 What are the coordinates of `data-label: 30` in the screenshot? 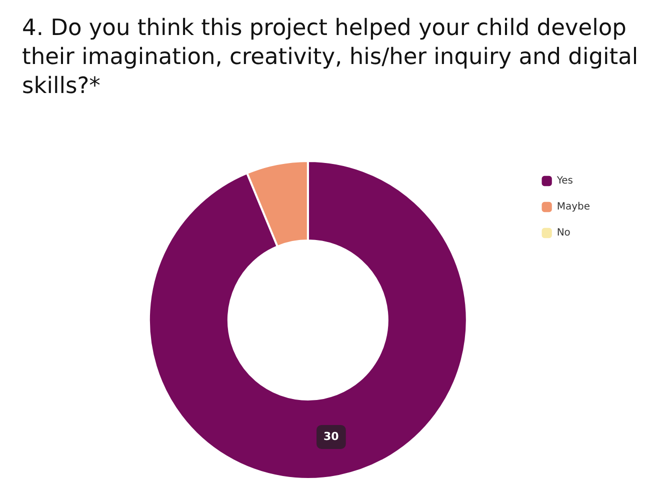 It's located at (332, 436).